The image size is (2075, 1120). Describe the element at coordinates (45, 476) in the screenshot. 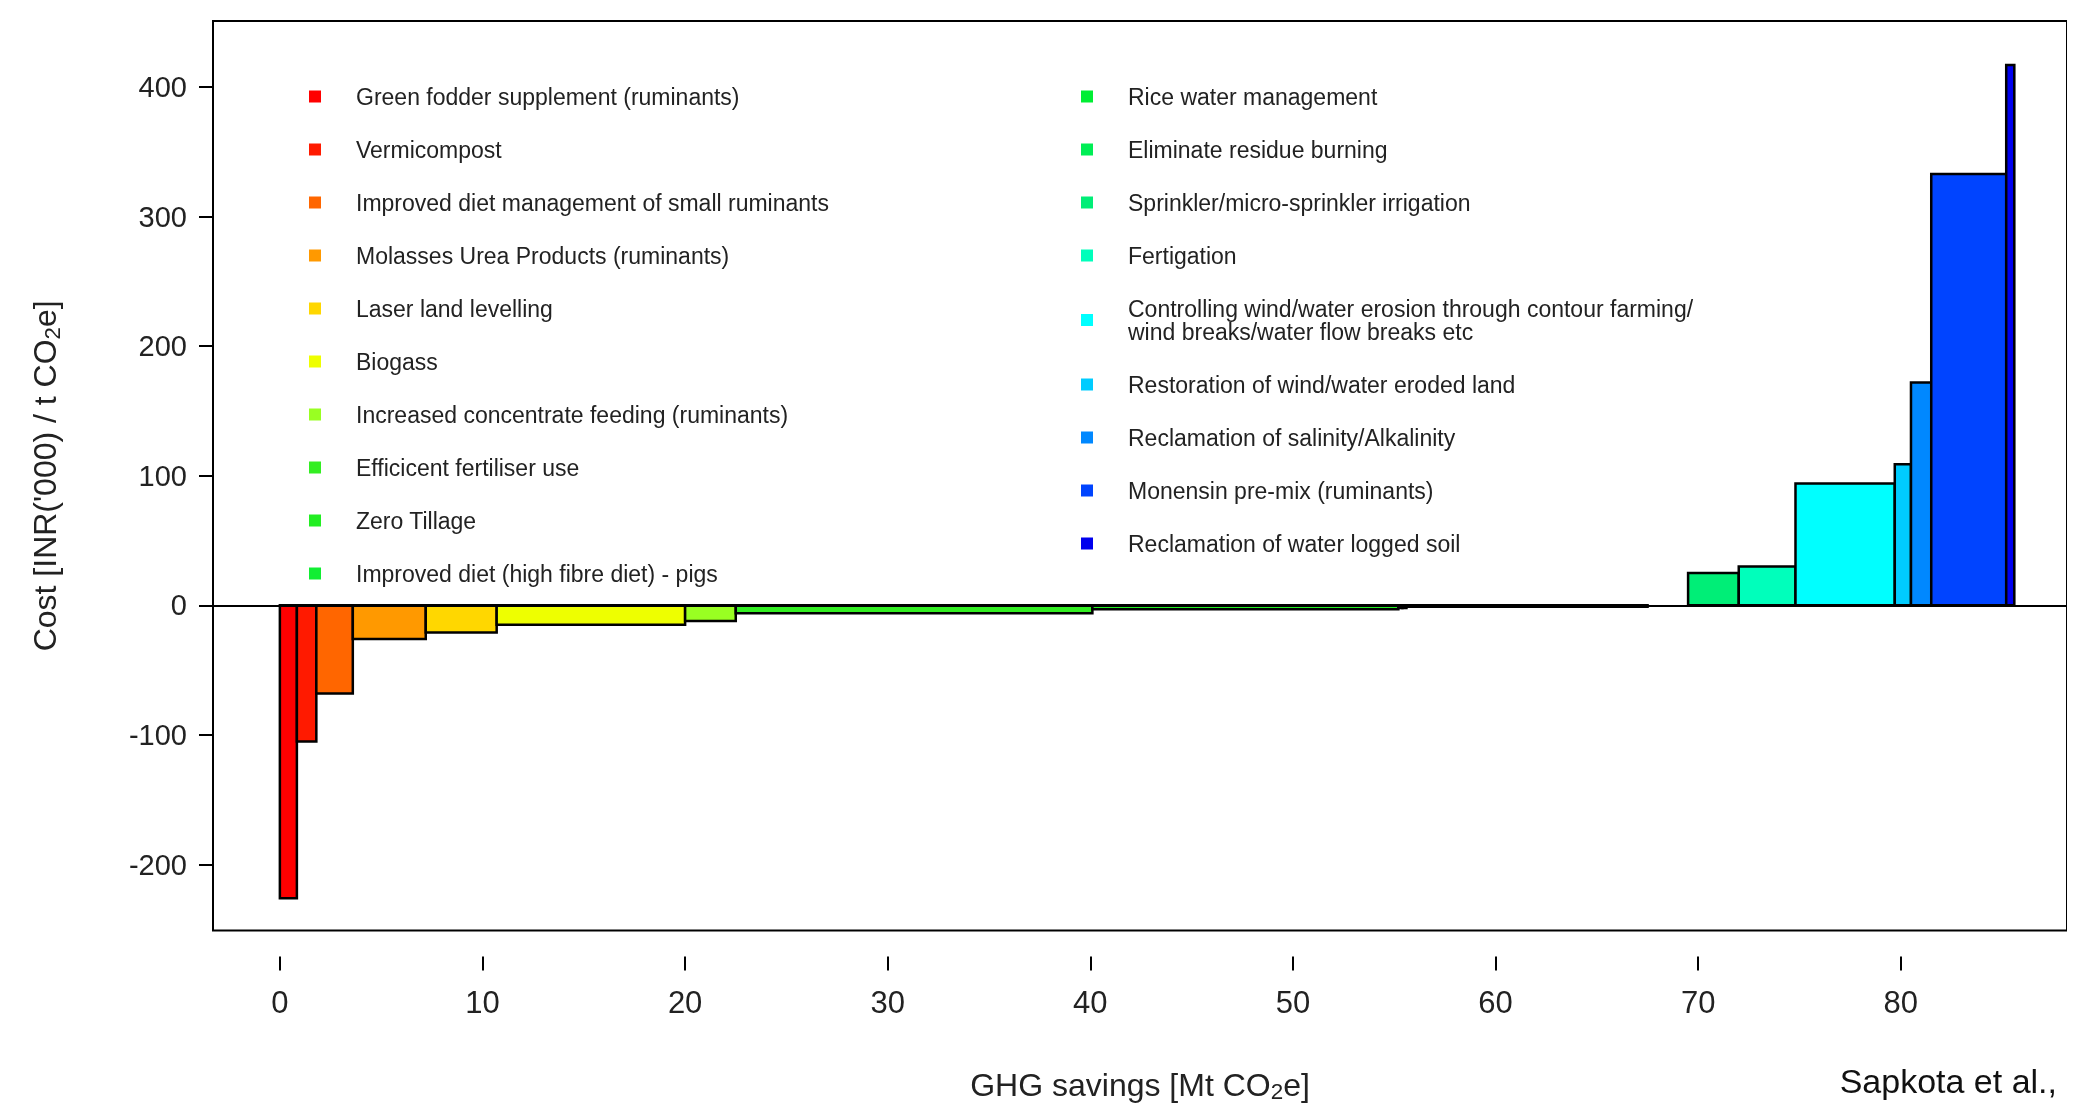

I see `y-axis-title: Cost [INR('000) / t CO2e]` at that location.